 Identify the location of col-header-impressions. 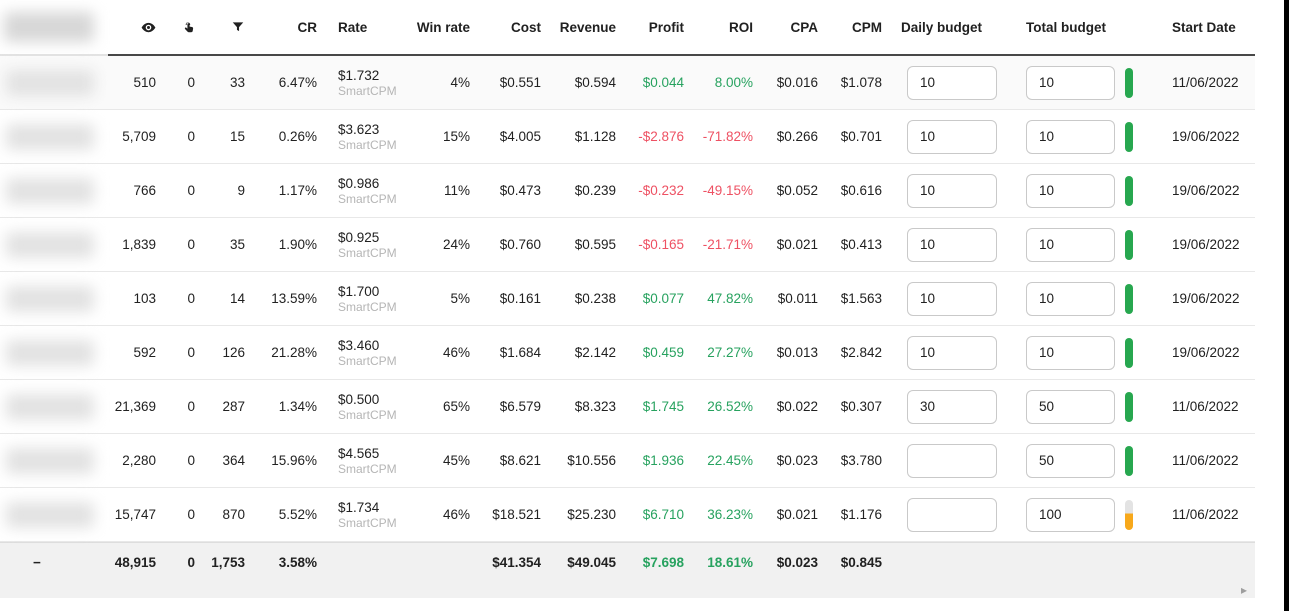
(133, 28).